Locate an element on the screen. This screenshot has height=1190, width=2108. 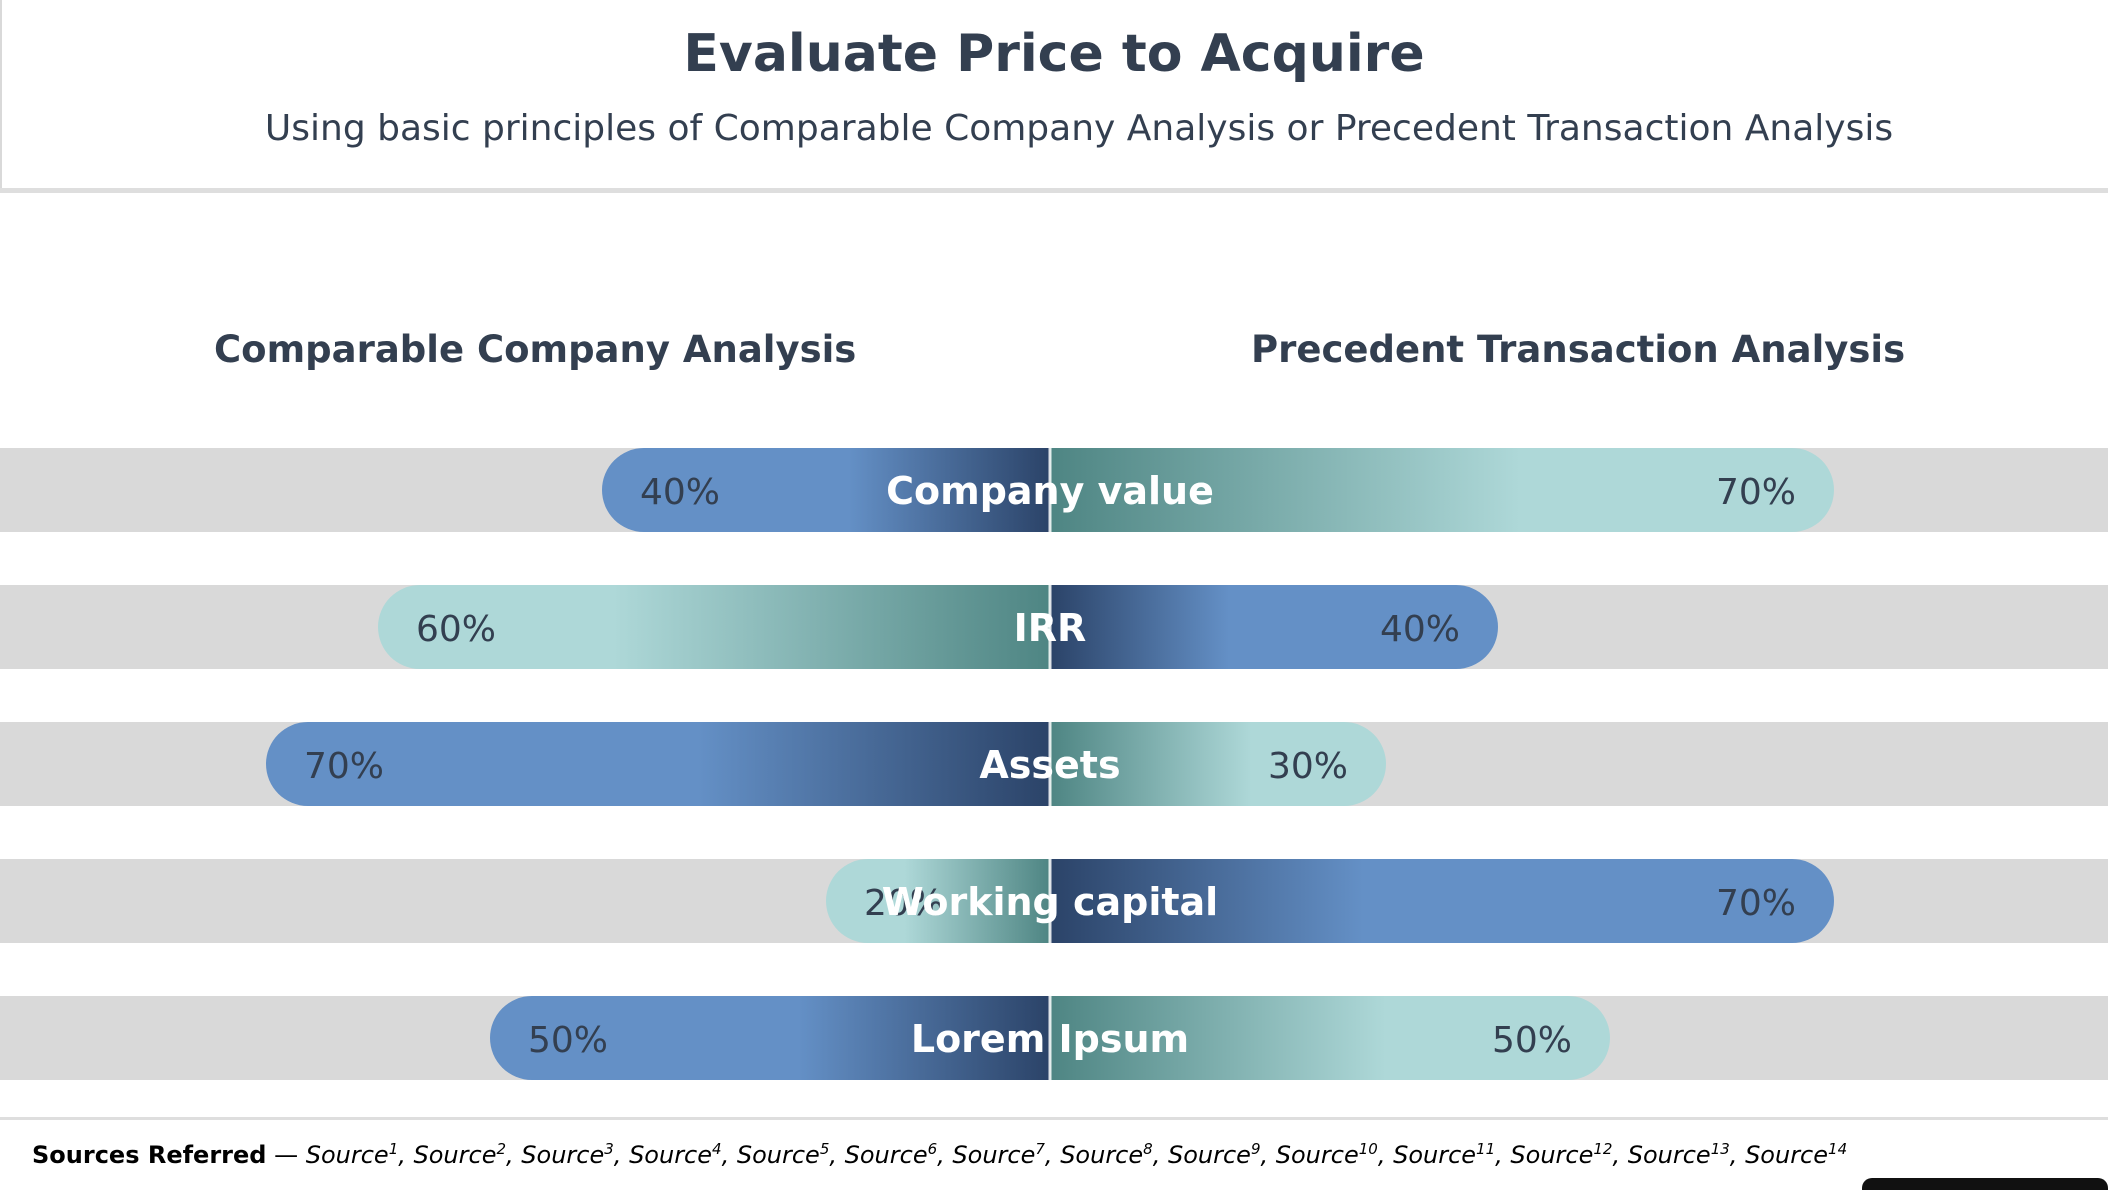
left-value-label: 40% is located at coordinates (680, 492).